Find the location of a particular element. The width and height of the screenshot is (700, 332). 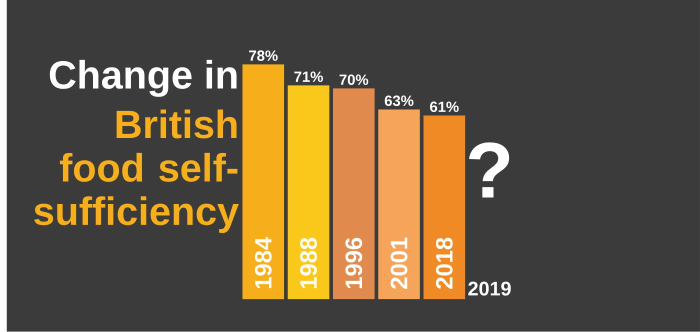

chart-title: Change in is located at coordinates (143, 79).